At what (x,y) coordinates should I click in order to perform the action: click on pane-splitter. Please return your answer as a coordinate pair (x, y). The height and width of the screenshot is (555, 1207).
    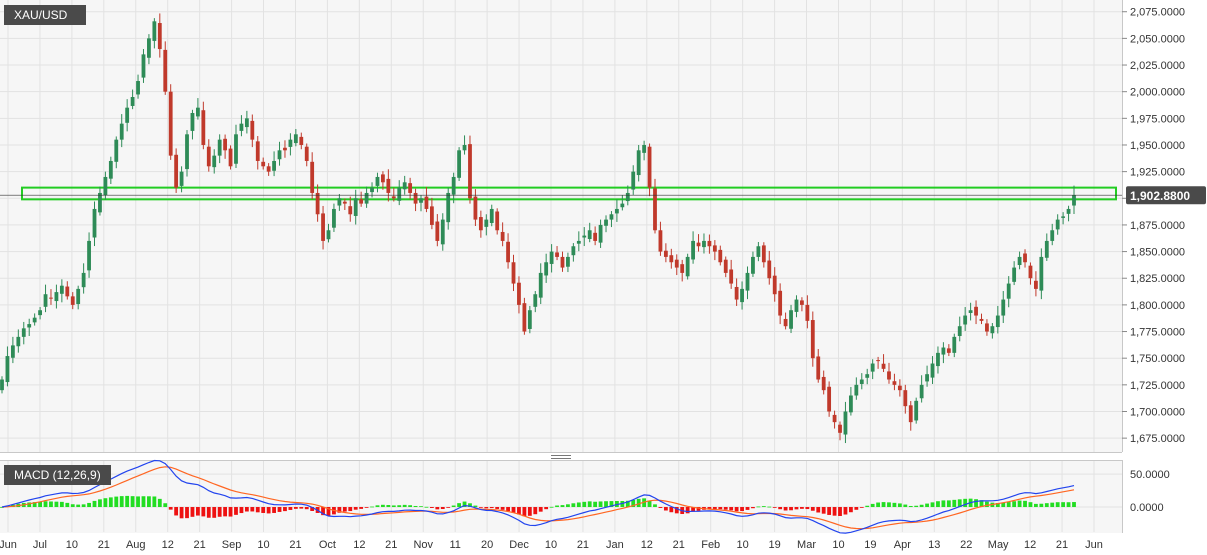
    Looking at the image, I should click on (561, 456).